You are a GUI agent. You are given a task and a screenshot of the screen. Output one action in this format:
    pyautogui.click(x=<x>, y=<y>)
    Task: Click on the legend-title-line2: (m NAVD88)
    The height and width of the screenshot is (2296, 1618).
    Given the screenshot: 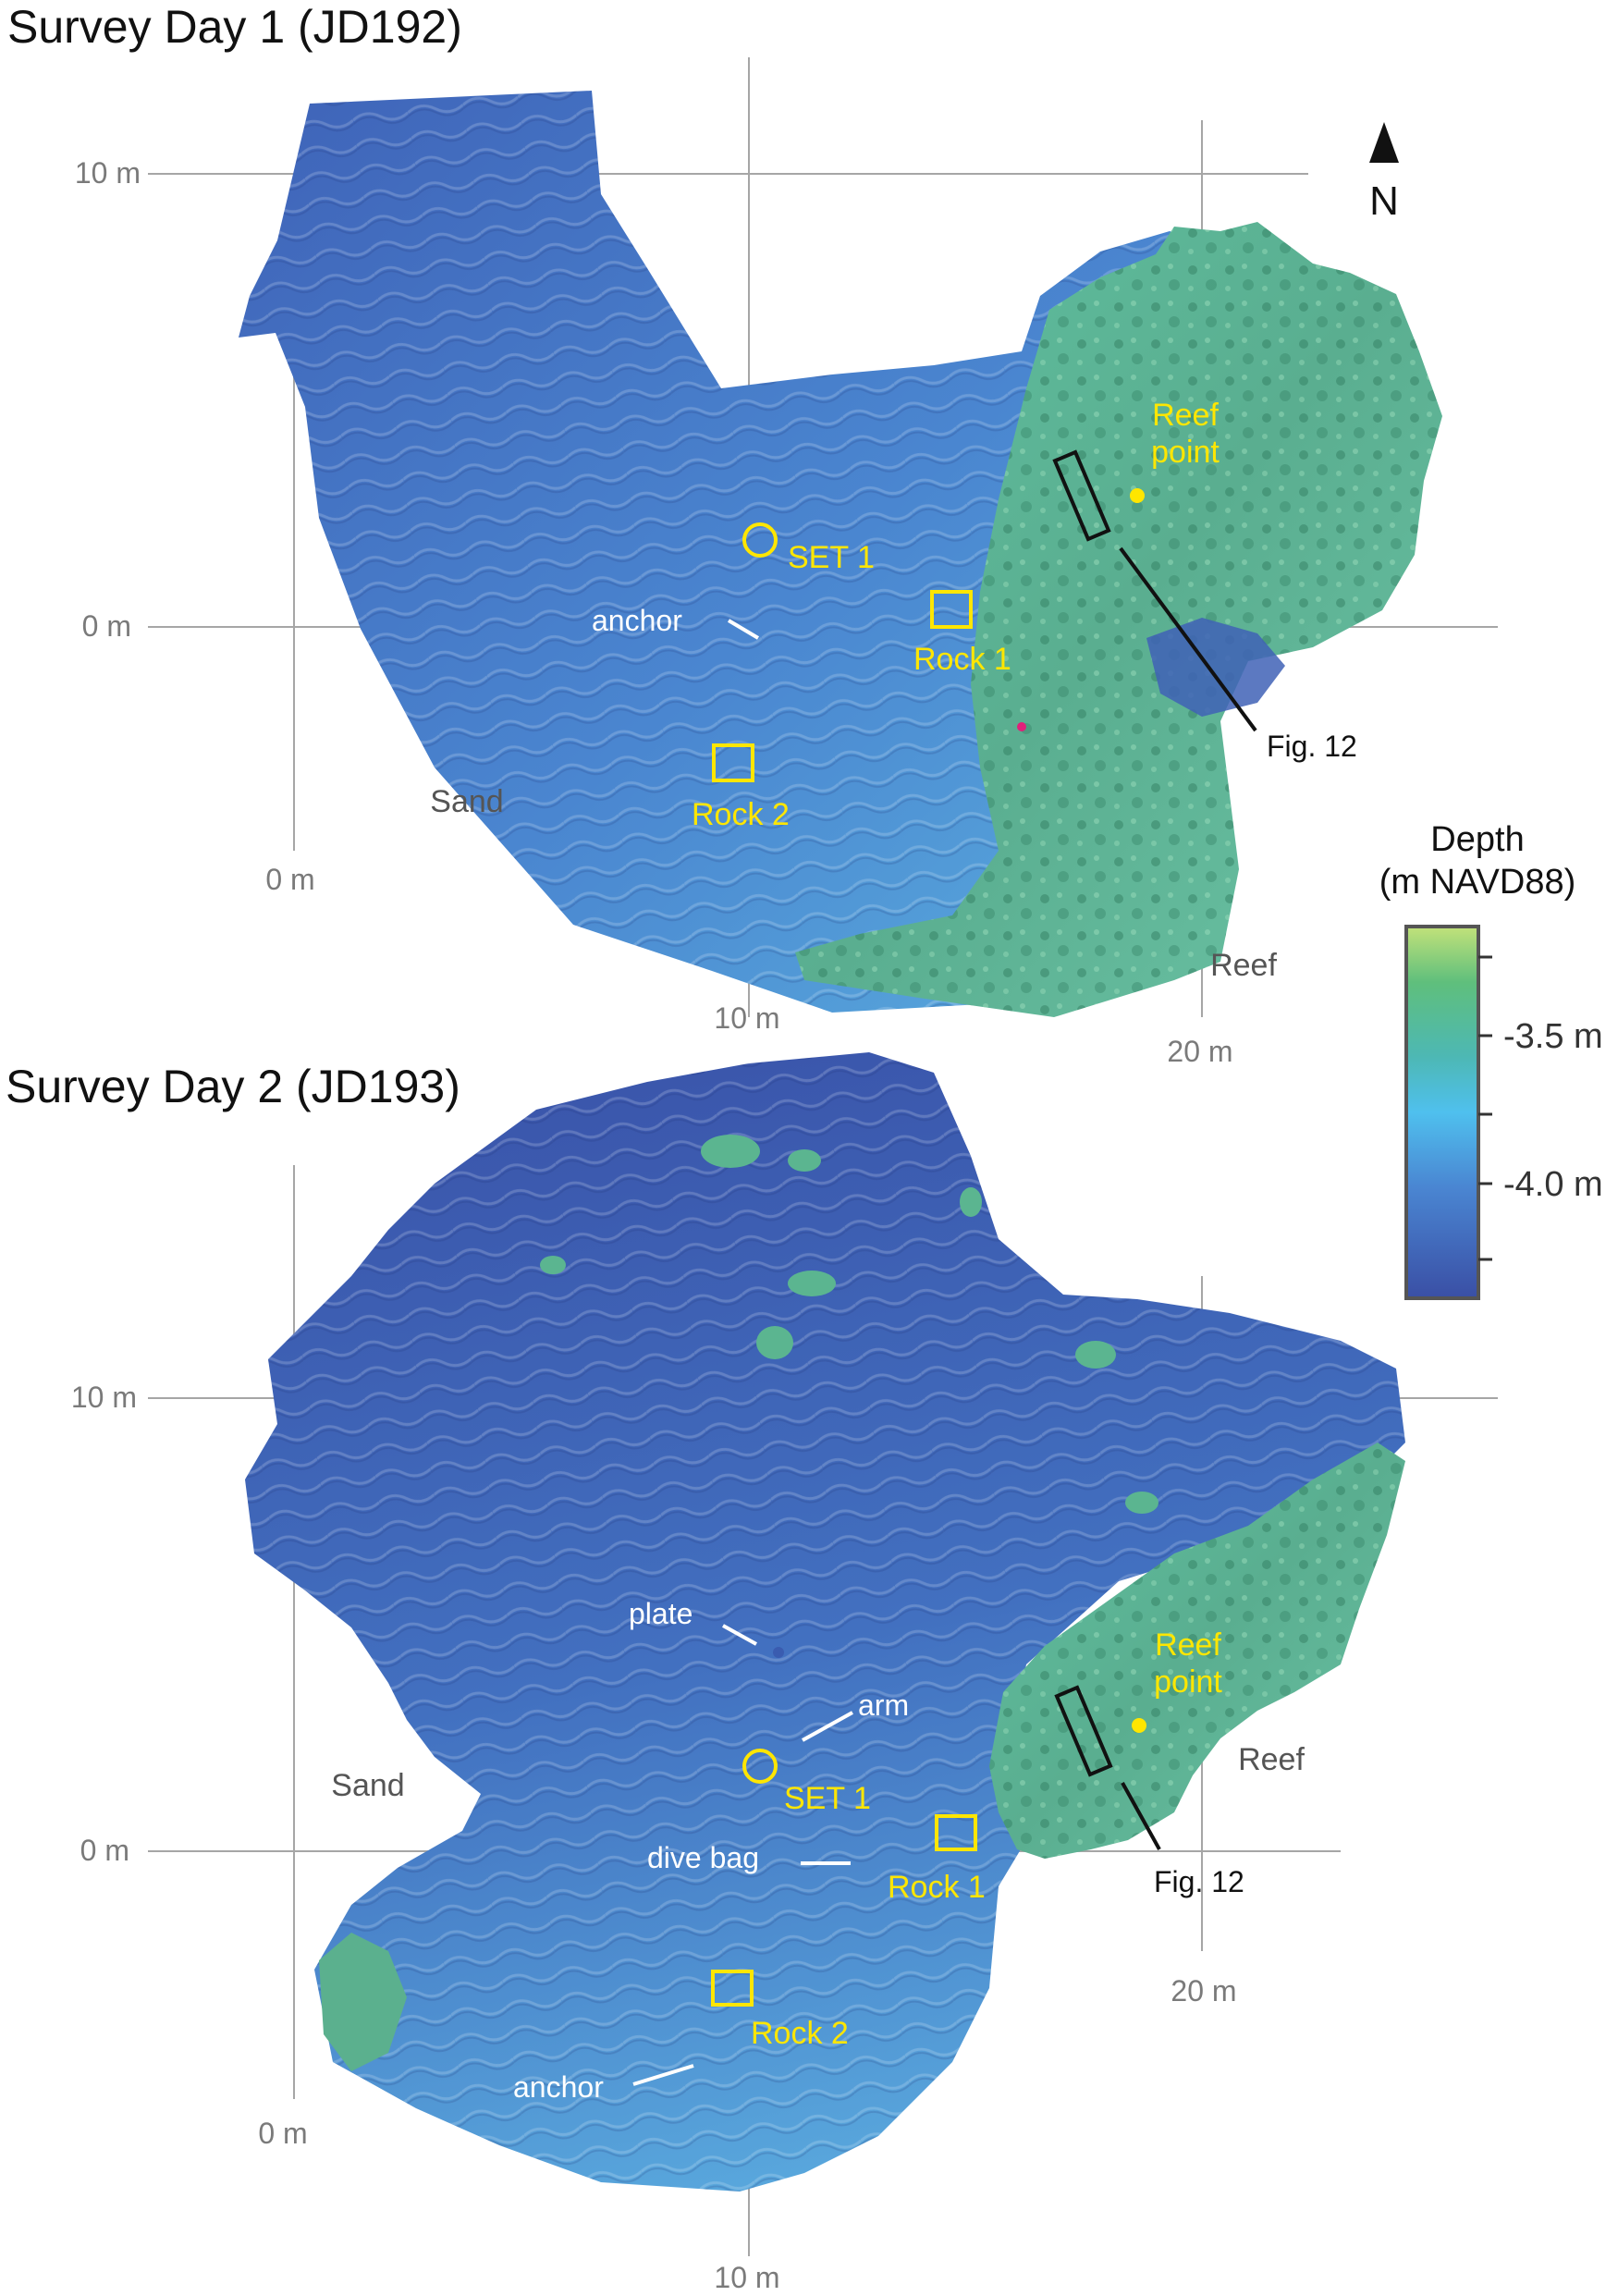 What is the action you would take?
    pyautogui.click(x=1477, y=882)
    